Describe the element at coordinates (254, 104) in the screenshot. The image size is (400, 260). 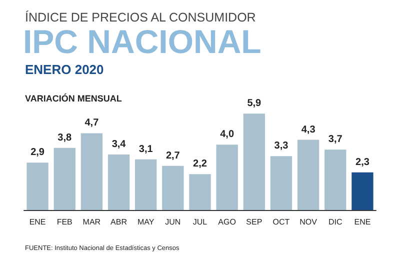
I see `data-label: 5,9` at that location.